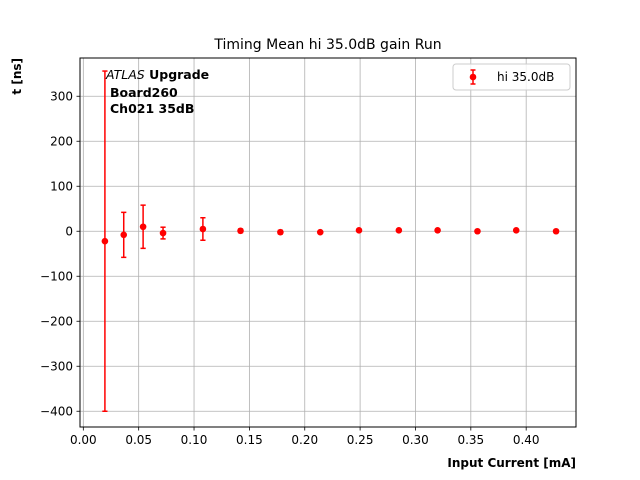 This screenshot has height=480, width=640. What do you see at coordinates (179, 74) in the screenshot?
I see `annotation-upgrade: Upgrade` at bounding box center [179, 74].